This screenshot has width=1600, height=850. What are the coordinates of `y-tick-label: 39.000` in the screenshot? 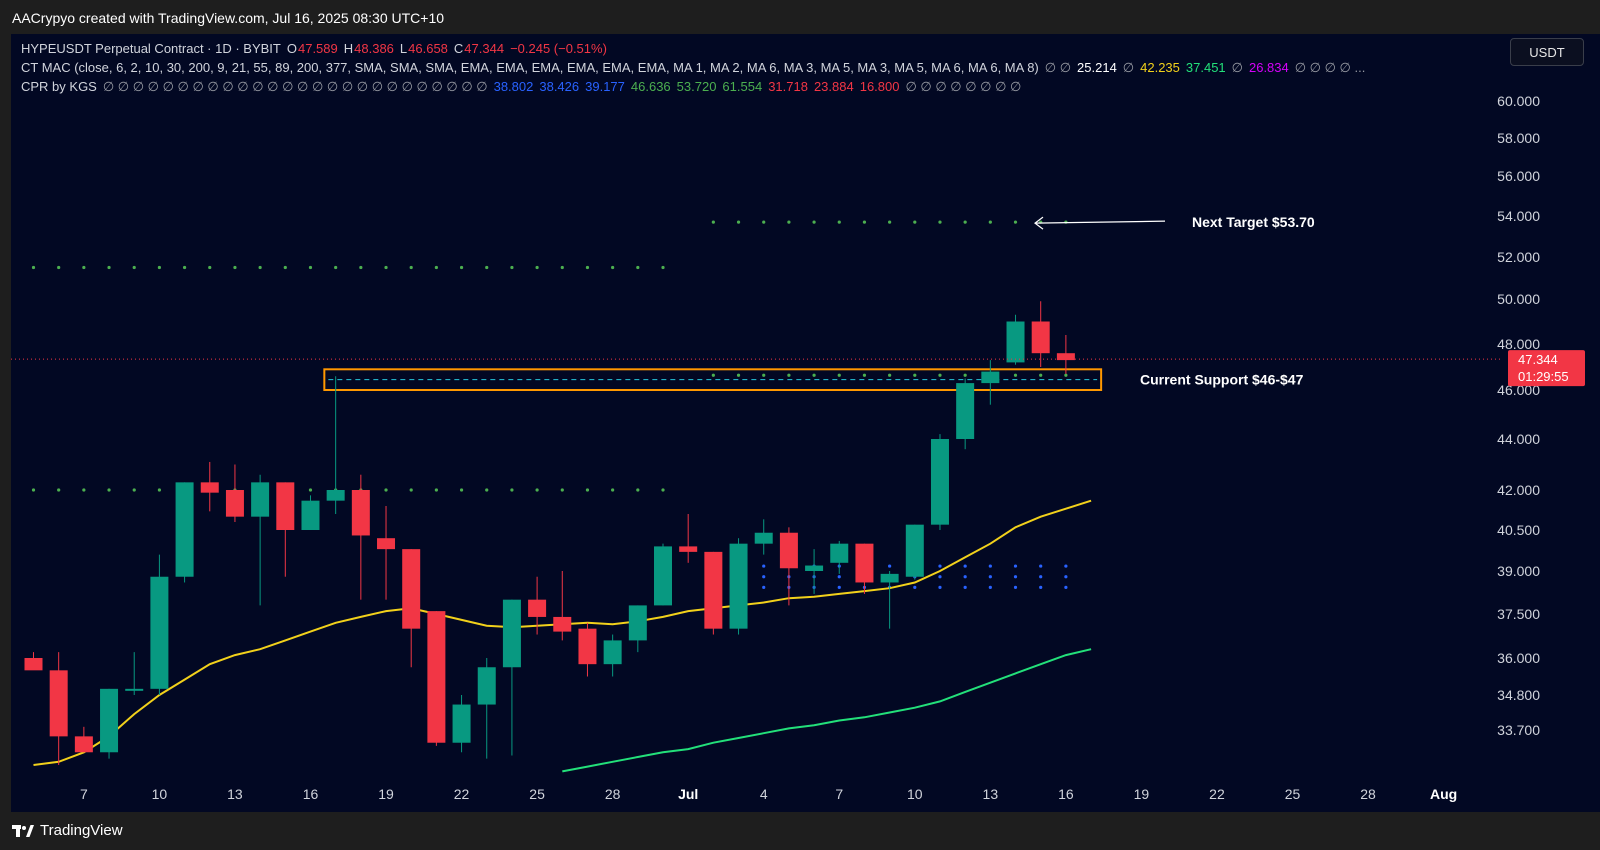 It's located at (1518, 571).